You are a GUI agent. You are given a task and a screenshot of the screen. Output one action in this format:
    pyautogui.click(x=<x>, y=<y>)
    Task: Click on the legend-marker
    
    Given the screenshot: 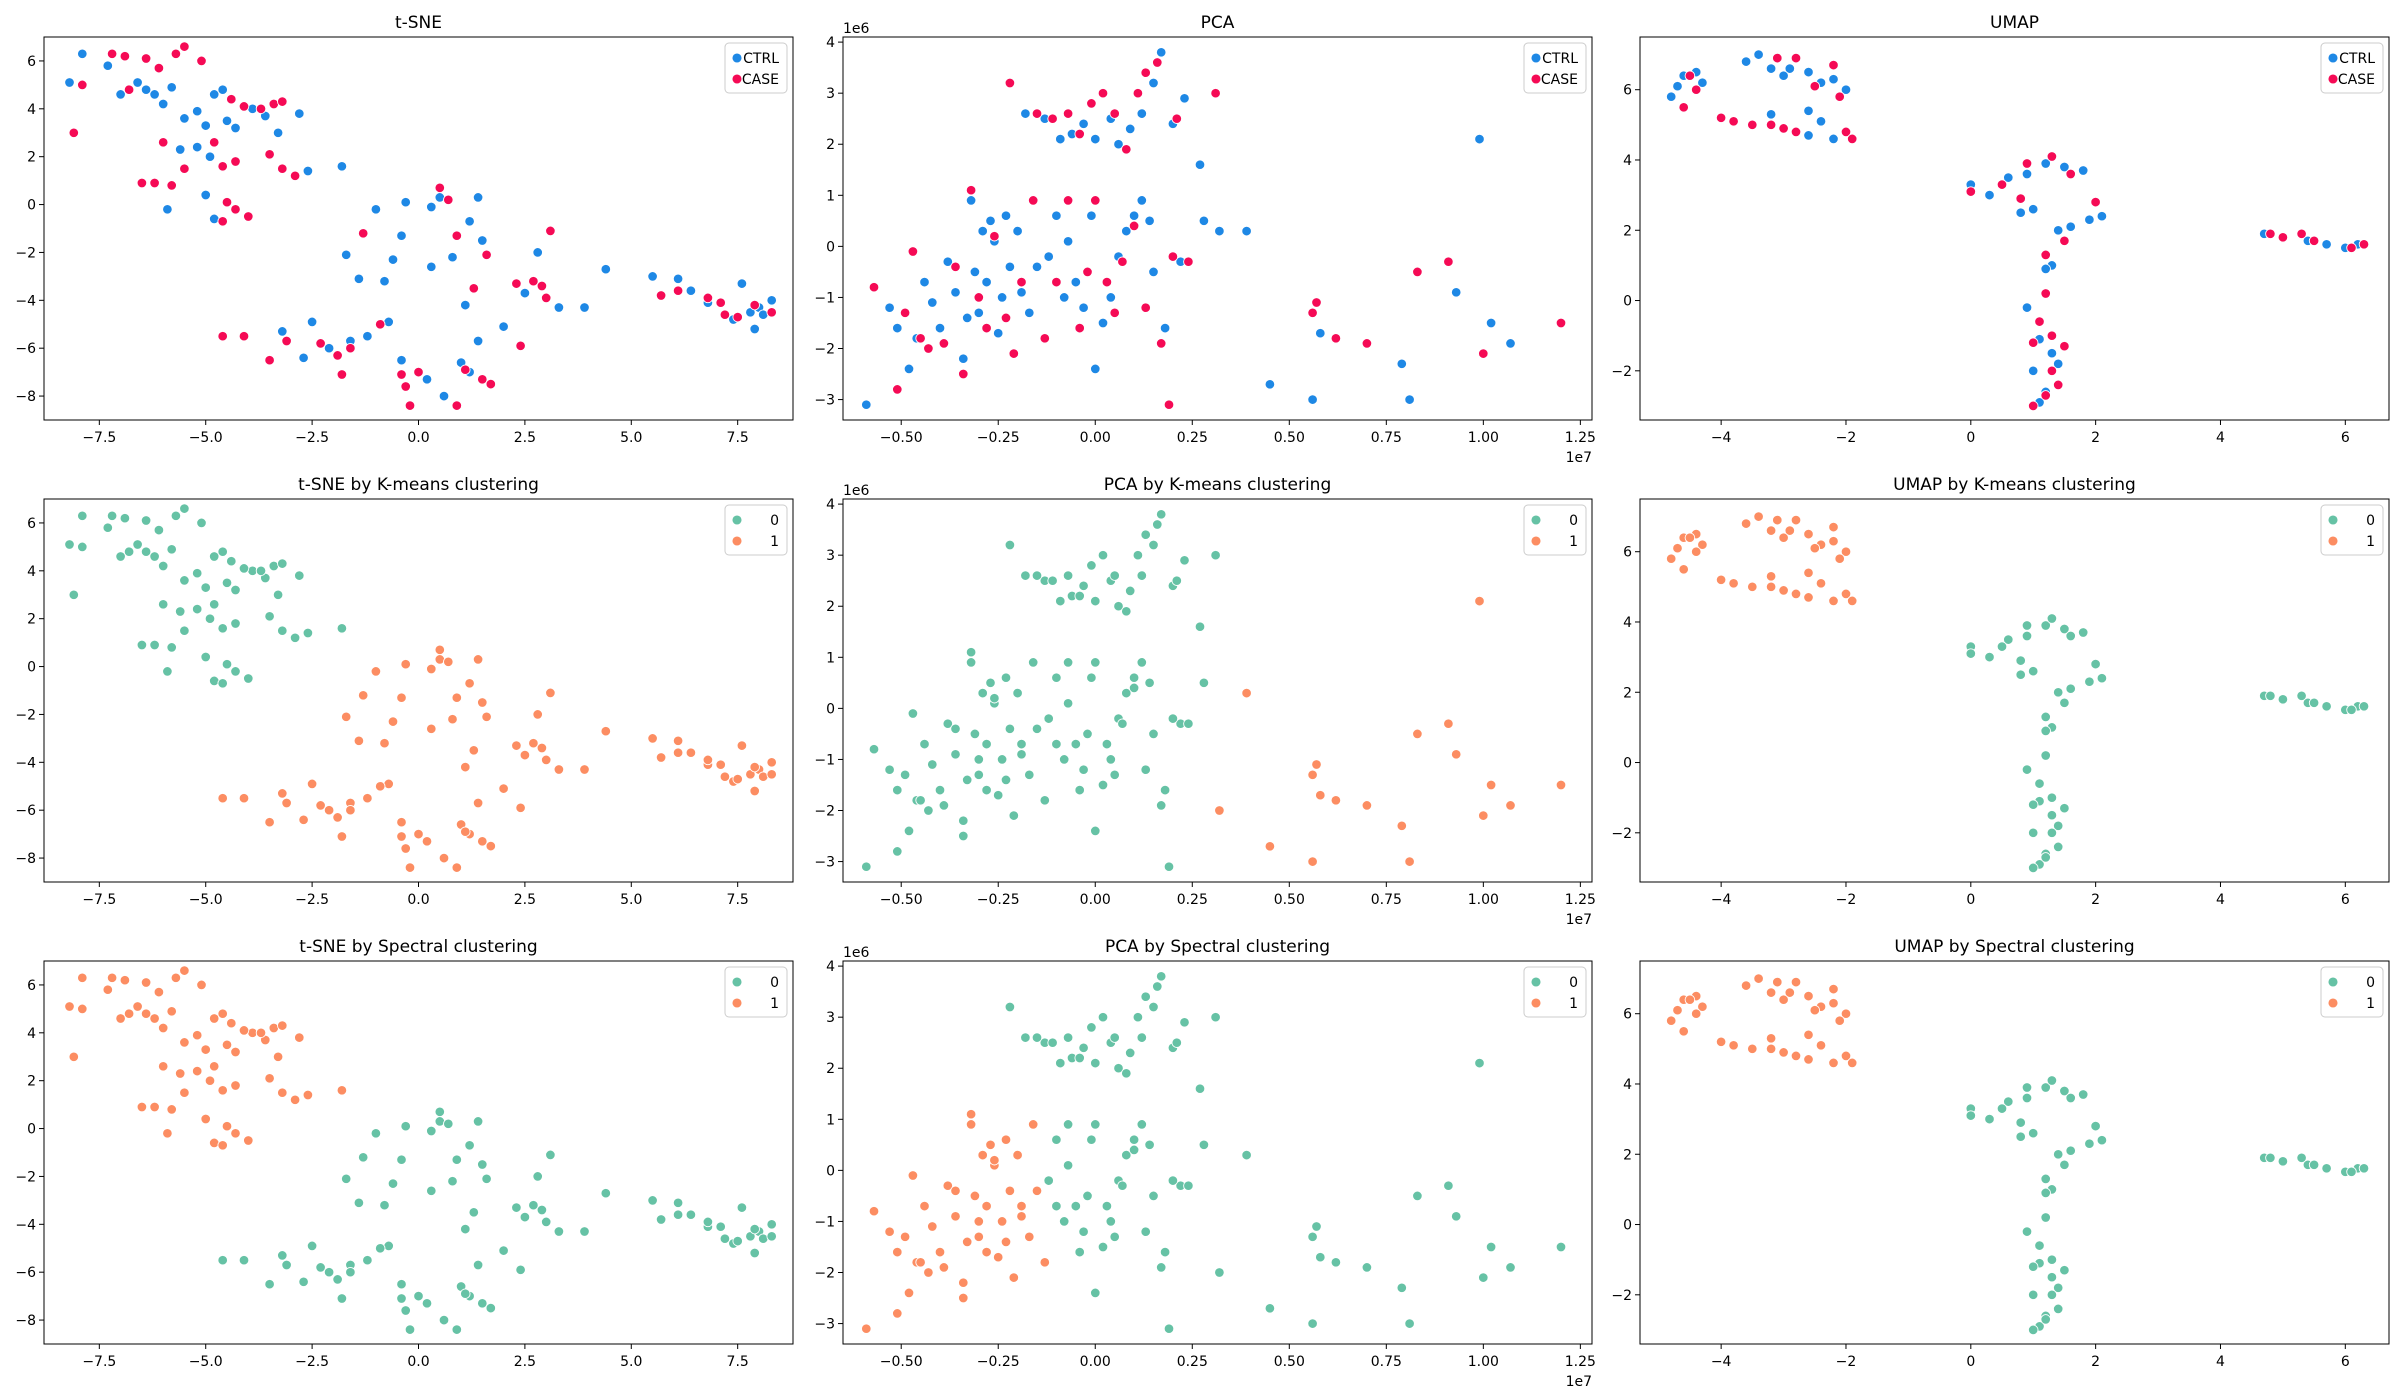 What is the action you would take?
    pyautogui.click(x=2333, y=58)
    